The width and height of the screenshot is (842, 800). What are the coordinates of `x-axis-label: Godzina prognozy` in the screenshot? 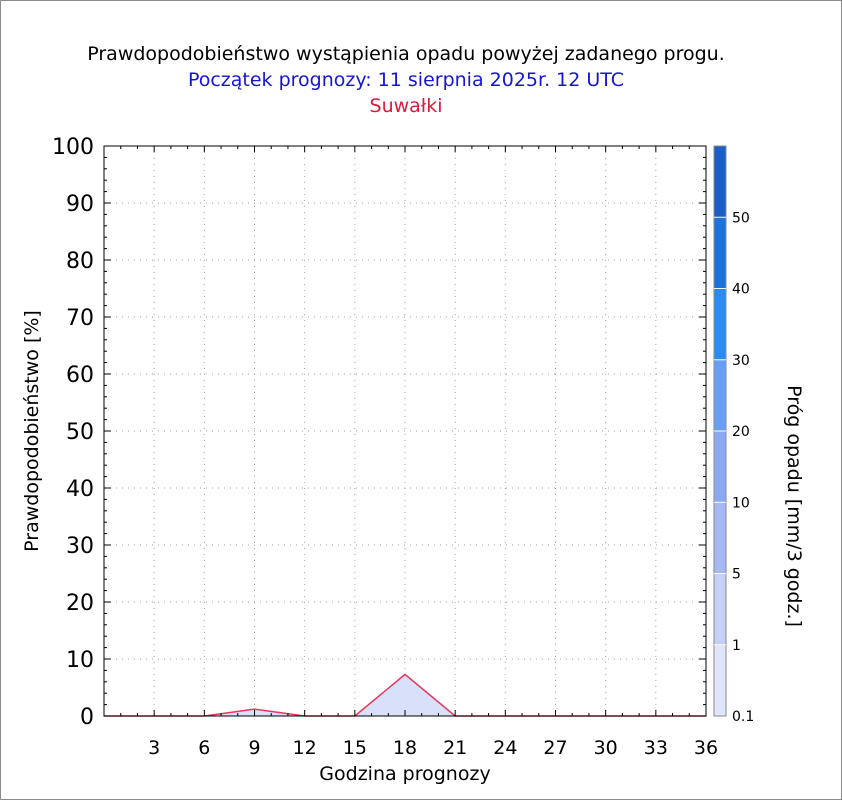 It's located at (404, 774).